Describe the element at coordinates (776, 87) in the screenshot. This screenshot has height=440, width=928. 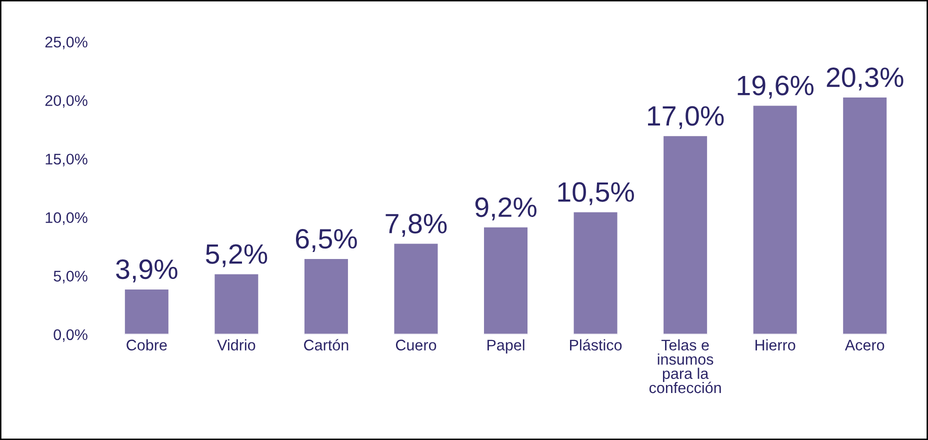
I see `data-label: 19,6%` at that location.